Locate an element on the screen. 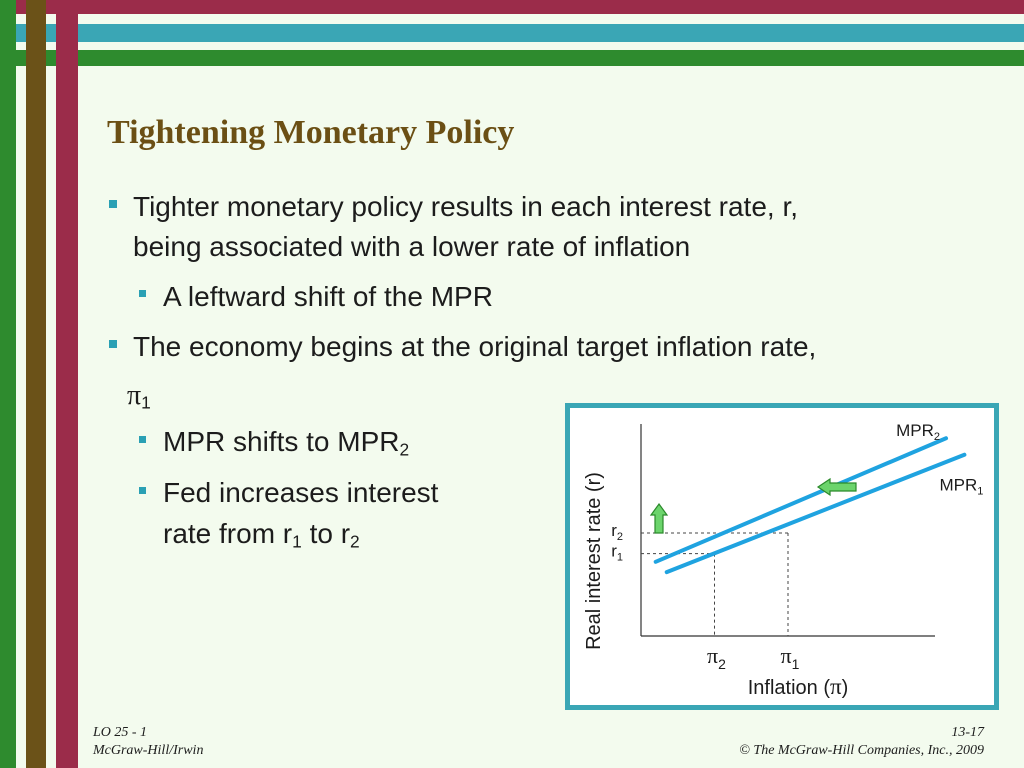 Image resolution: width=1024 pixels, height=768 pixels. pi-symbol: π is located at coordinates (134, 395).